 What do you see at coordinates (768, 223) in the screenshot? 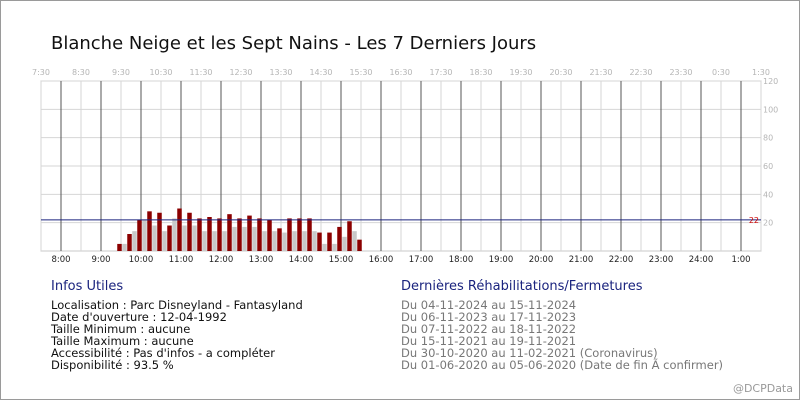
I see `y-tick-label: 20` at bounding box center [768, 223].